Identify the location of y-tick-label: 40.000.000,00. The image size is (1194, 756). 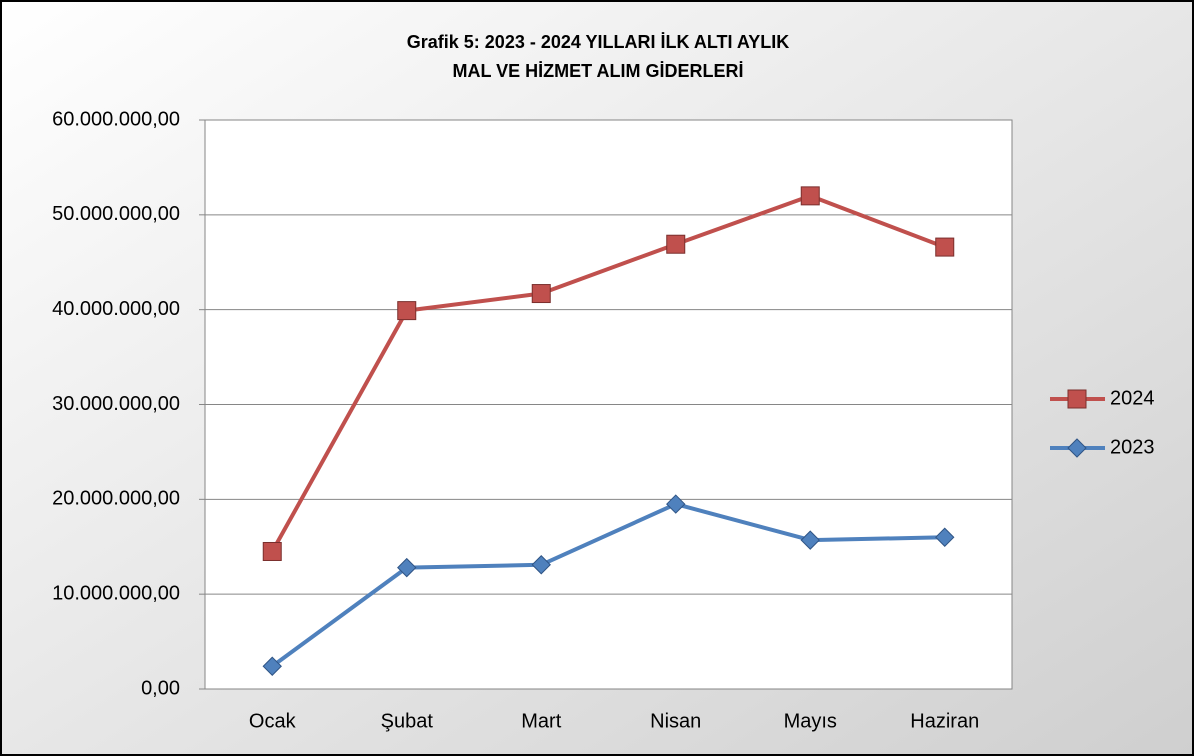
(116, 309).